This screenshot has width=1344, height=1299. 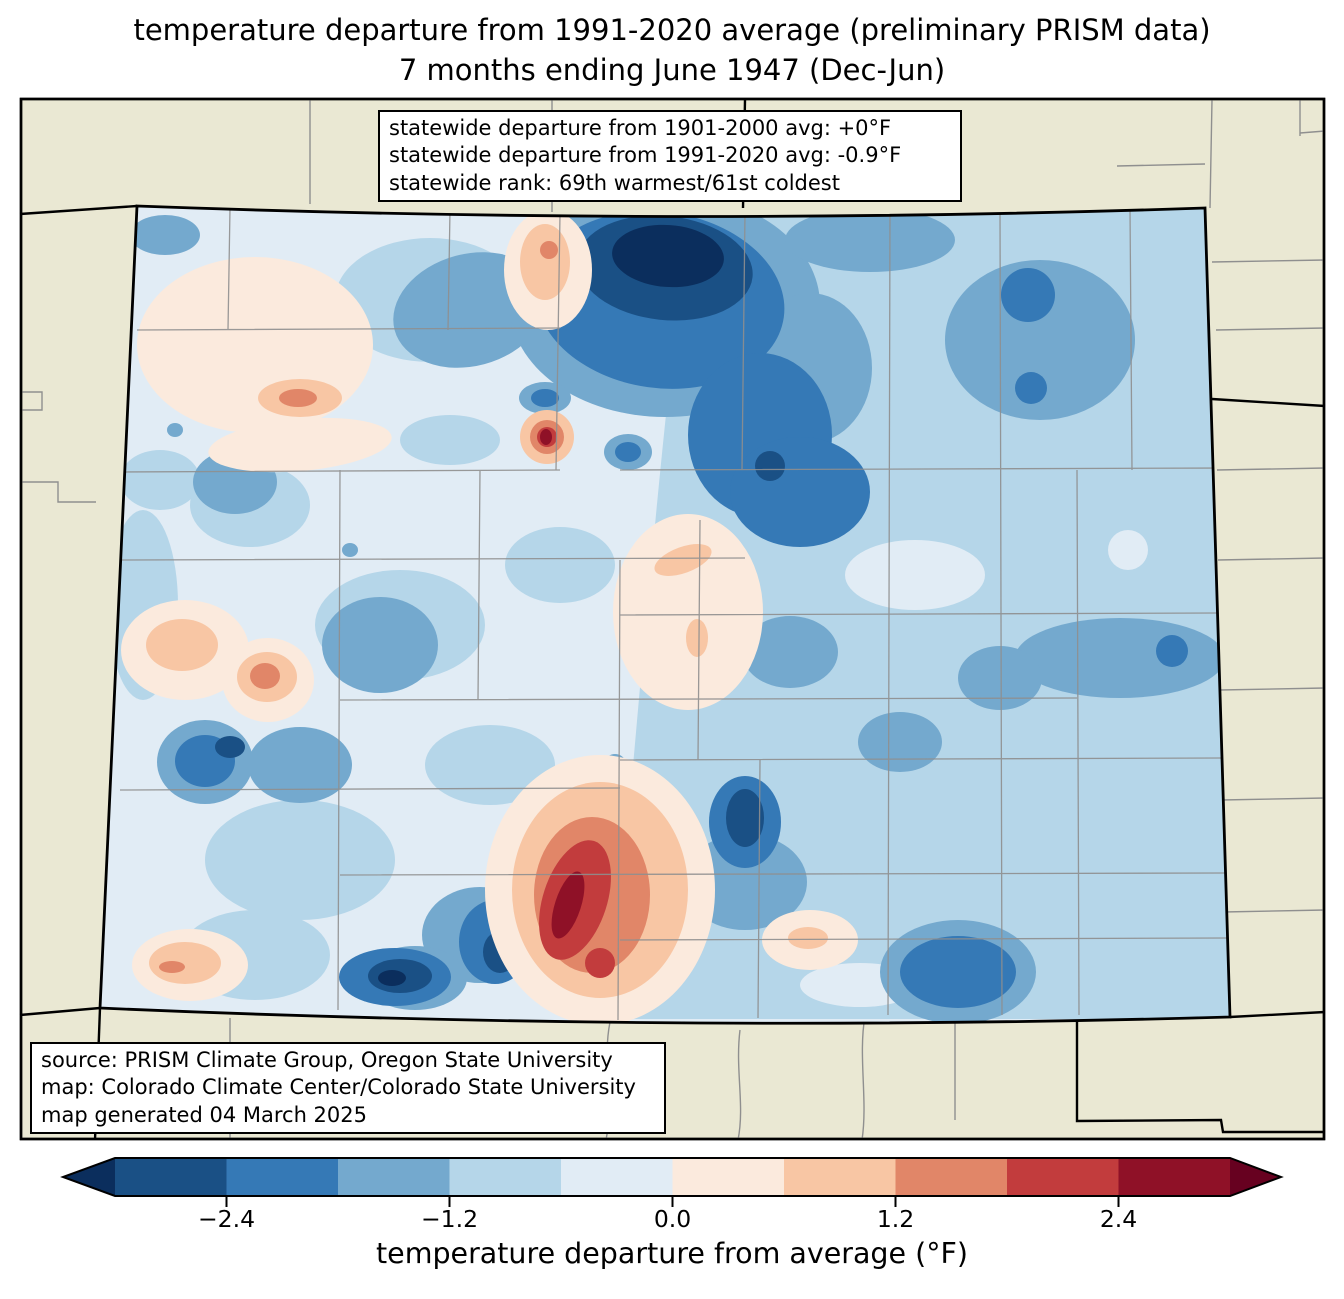 I want to click on title-line-2: 7 months ending June 1947 (Dec-Jun), so click(x=672, y=70).